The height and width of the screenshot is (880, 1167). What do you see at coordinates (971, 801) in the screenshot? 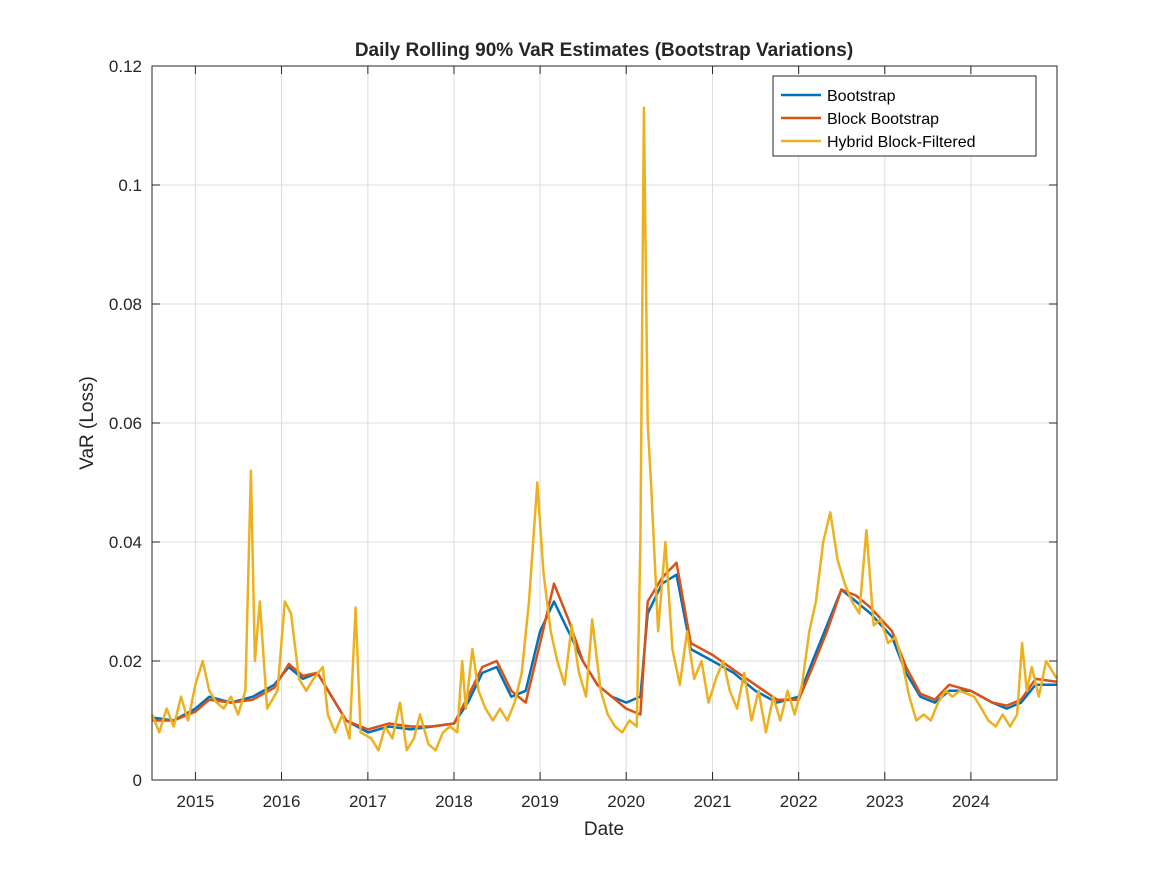
I see `x-tick-label: 2024` at bounding box center [971, 801].